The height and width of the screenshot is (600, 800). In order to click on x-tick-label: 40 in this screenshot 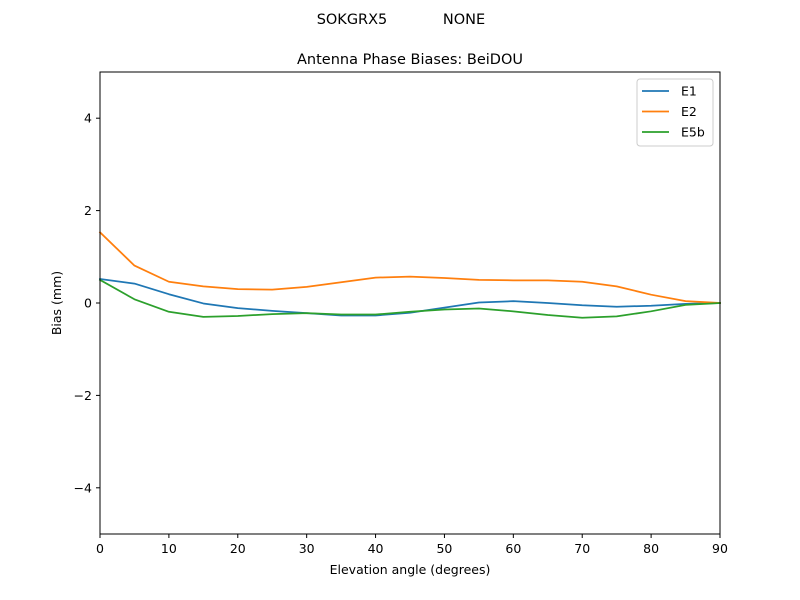, I will do `click(376, 548)`.